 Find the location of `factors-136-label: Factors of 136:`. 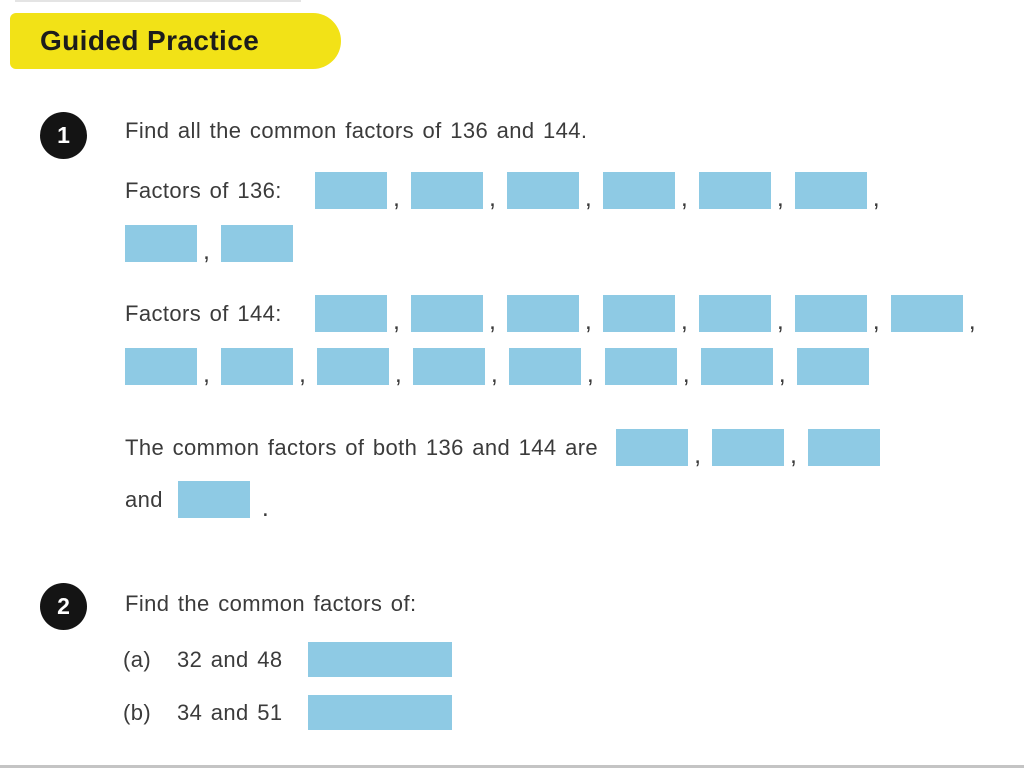

factors-136-label: Factors of 136: is located at coordinates (203, 190).